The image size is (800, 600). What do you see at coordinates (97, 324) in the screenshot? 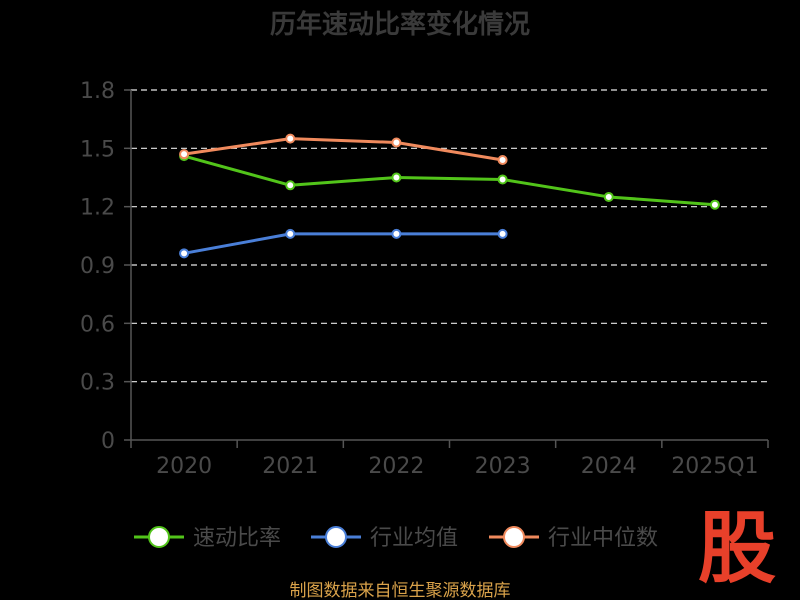
I see `y-tick-label: 0.6` at bounding box center [97, 324].